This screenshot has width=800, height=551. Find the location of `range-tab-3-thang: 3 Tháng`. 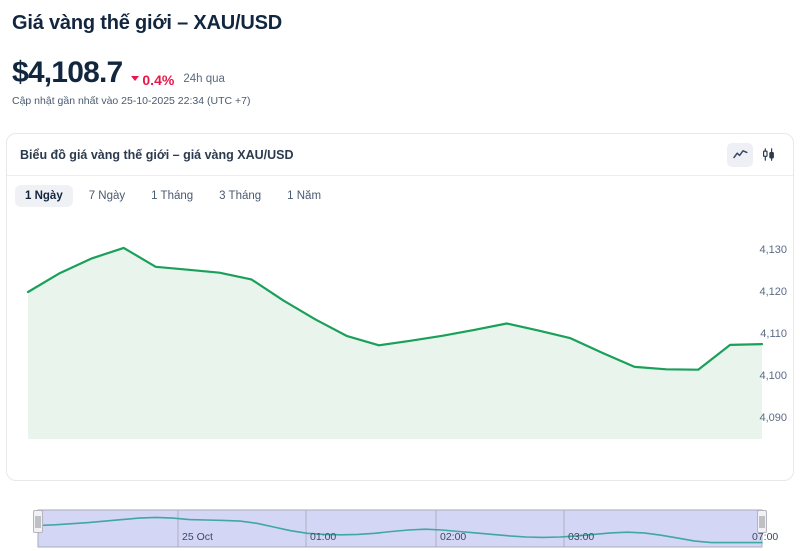

range-tab-3-thang: 3 Tháng is located at coordinates (240, 196).